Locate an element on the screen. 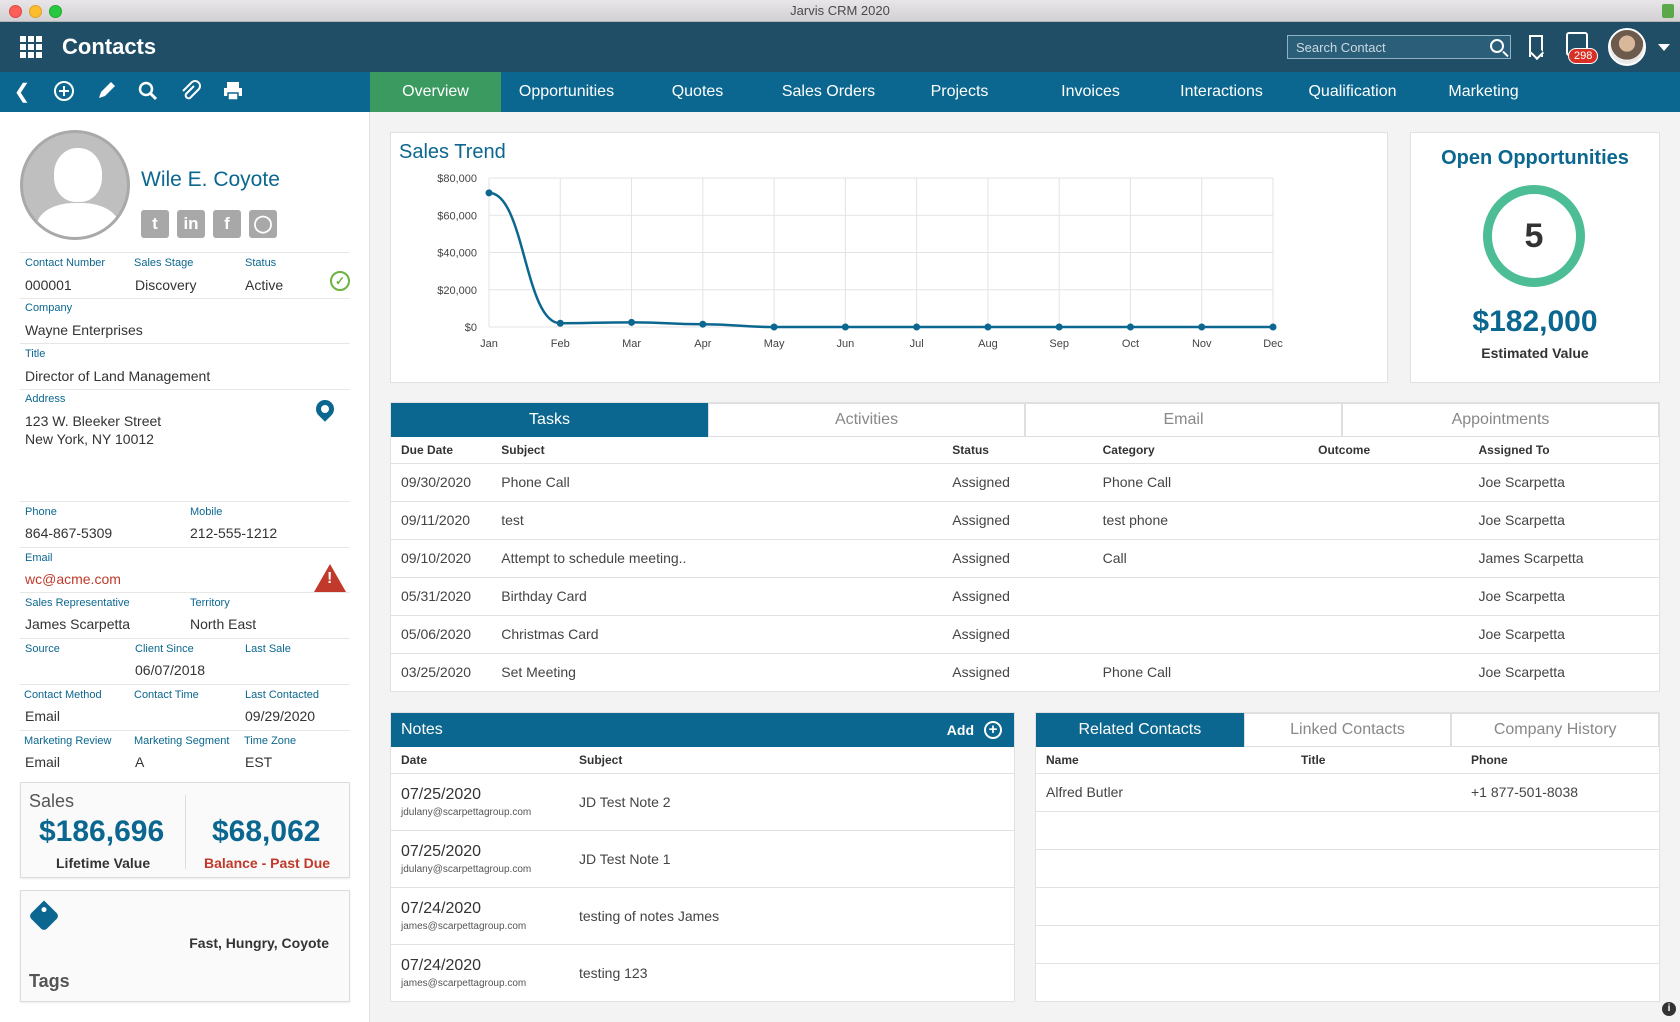  company-value: Wayne Enterprises is located at coordinates (84, 330).